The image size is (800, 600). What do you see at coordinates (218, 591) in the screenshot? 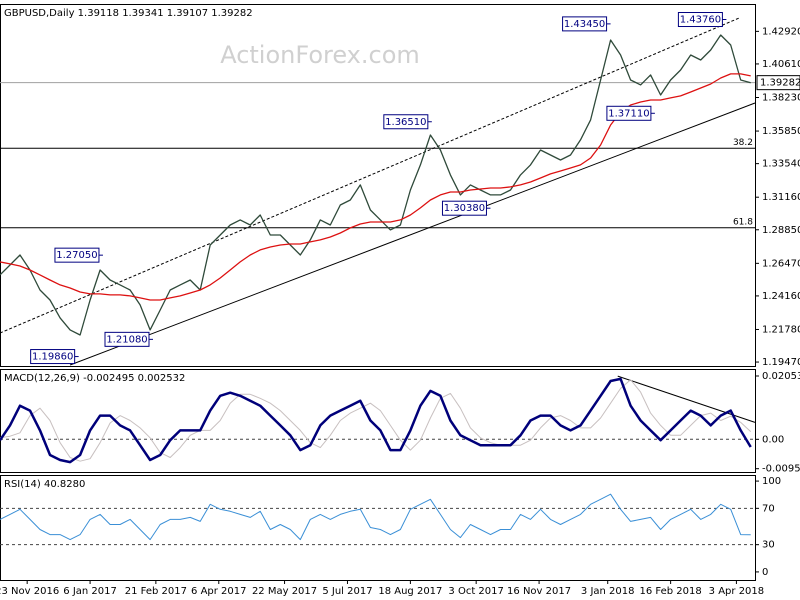
I see `x-tick-label: 6 Apr 2017` at bounding box center [218, 591].